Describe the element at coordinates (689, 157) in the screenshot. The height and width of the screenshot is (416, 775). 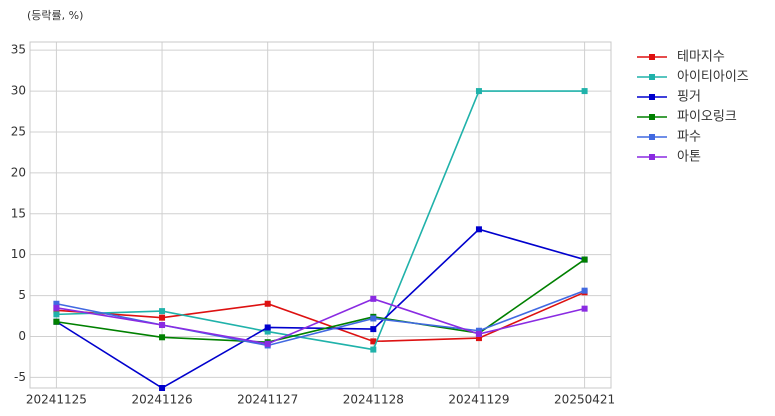
I see `legend-label: 아톤` at that location.